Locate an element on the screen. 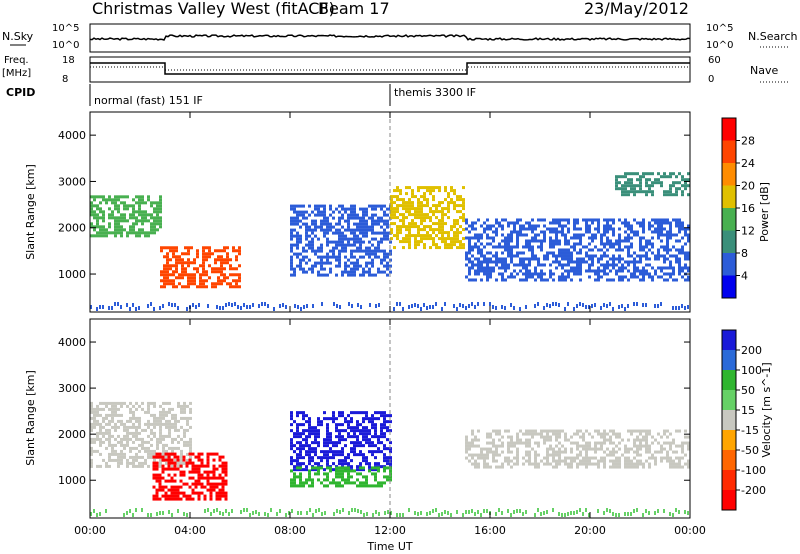 The width and height of the screenshot is (800, 554). velocity-colorbar-tick-label: 15 is located at coordinates (748, 410).